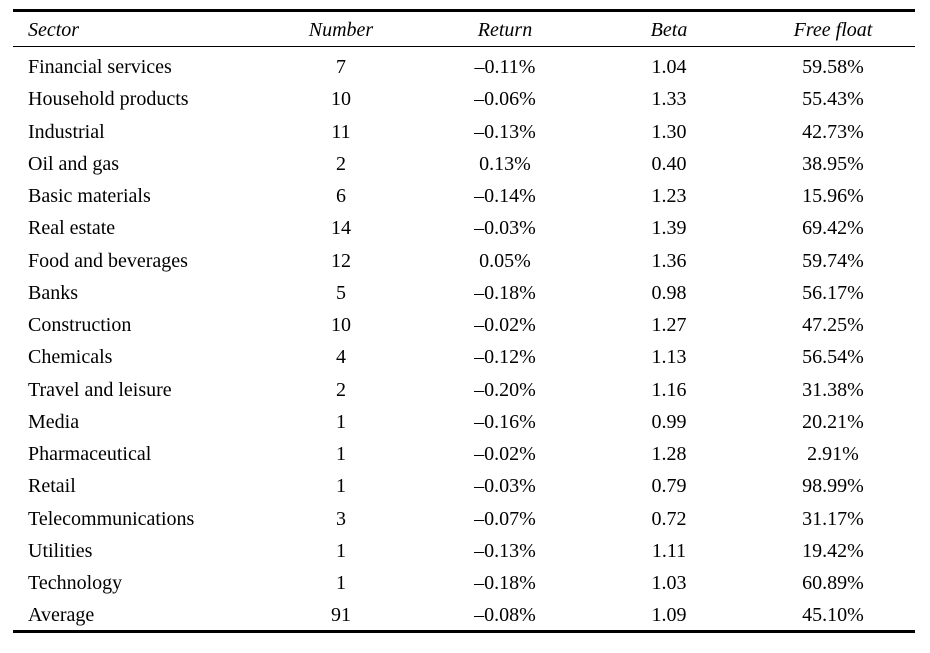 The width and height of the screenshot is (930, 653). I want to click on row-label: Household products, so click(108, 99).